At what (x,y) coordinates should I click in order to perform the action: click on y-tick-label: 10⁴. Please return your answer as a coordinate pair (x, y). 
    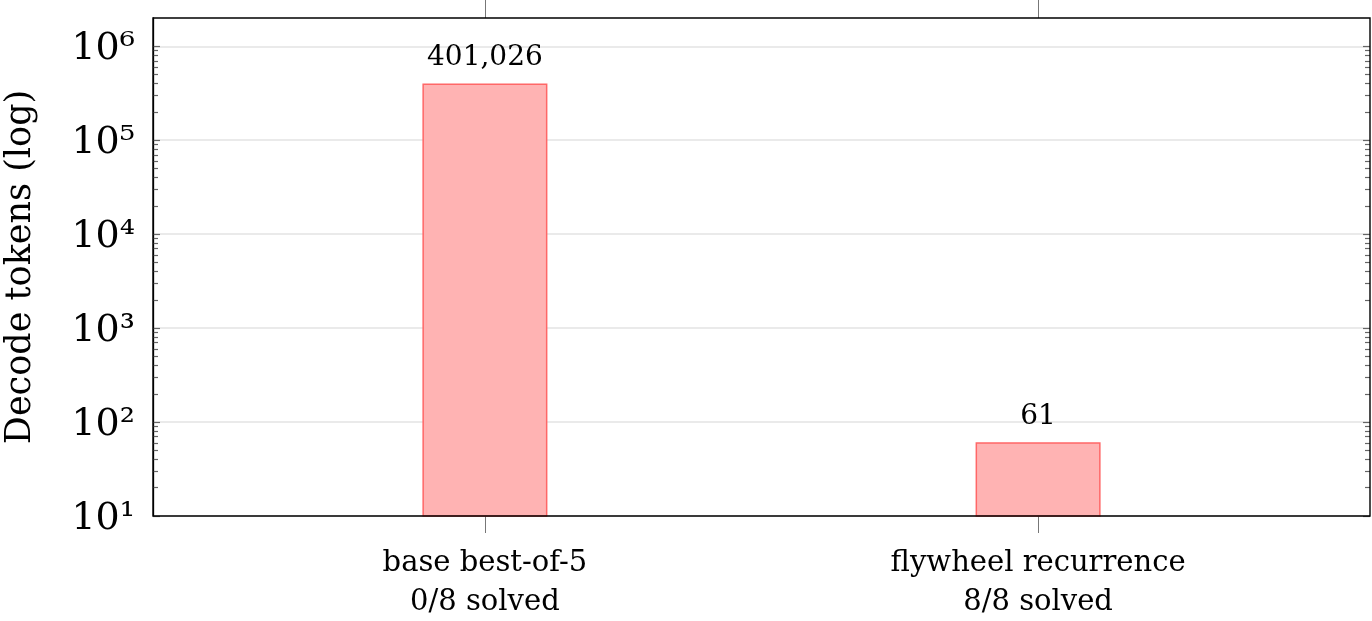
    Looking at the image, I should click on (103, 234).